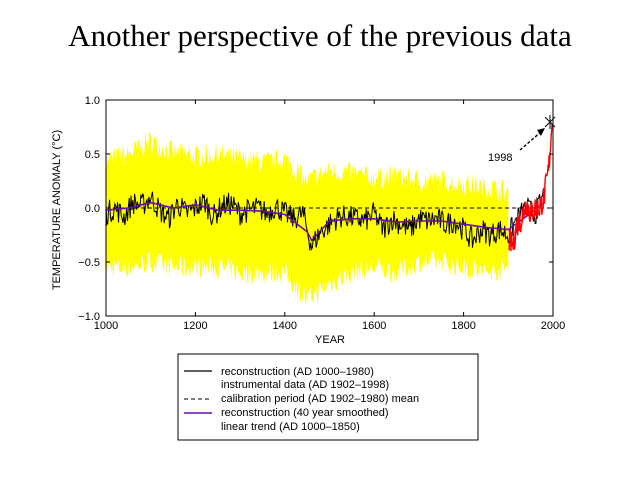  What do you see at coordinates (89, 317) in the screenshot?
I see `y-tick-label: −1.0` at bounding box center [89, 317].